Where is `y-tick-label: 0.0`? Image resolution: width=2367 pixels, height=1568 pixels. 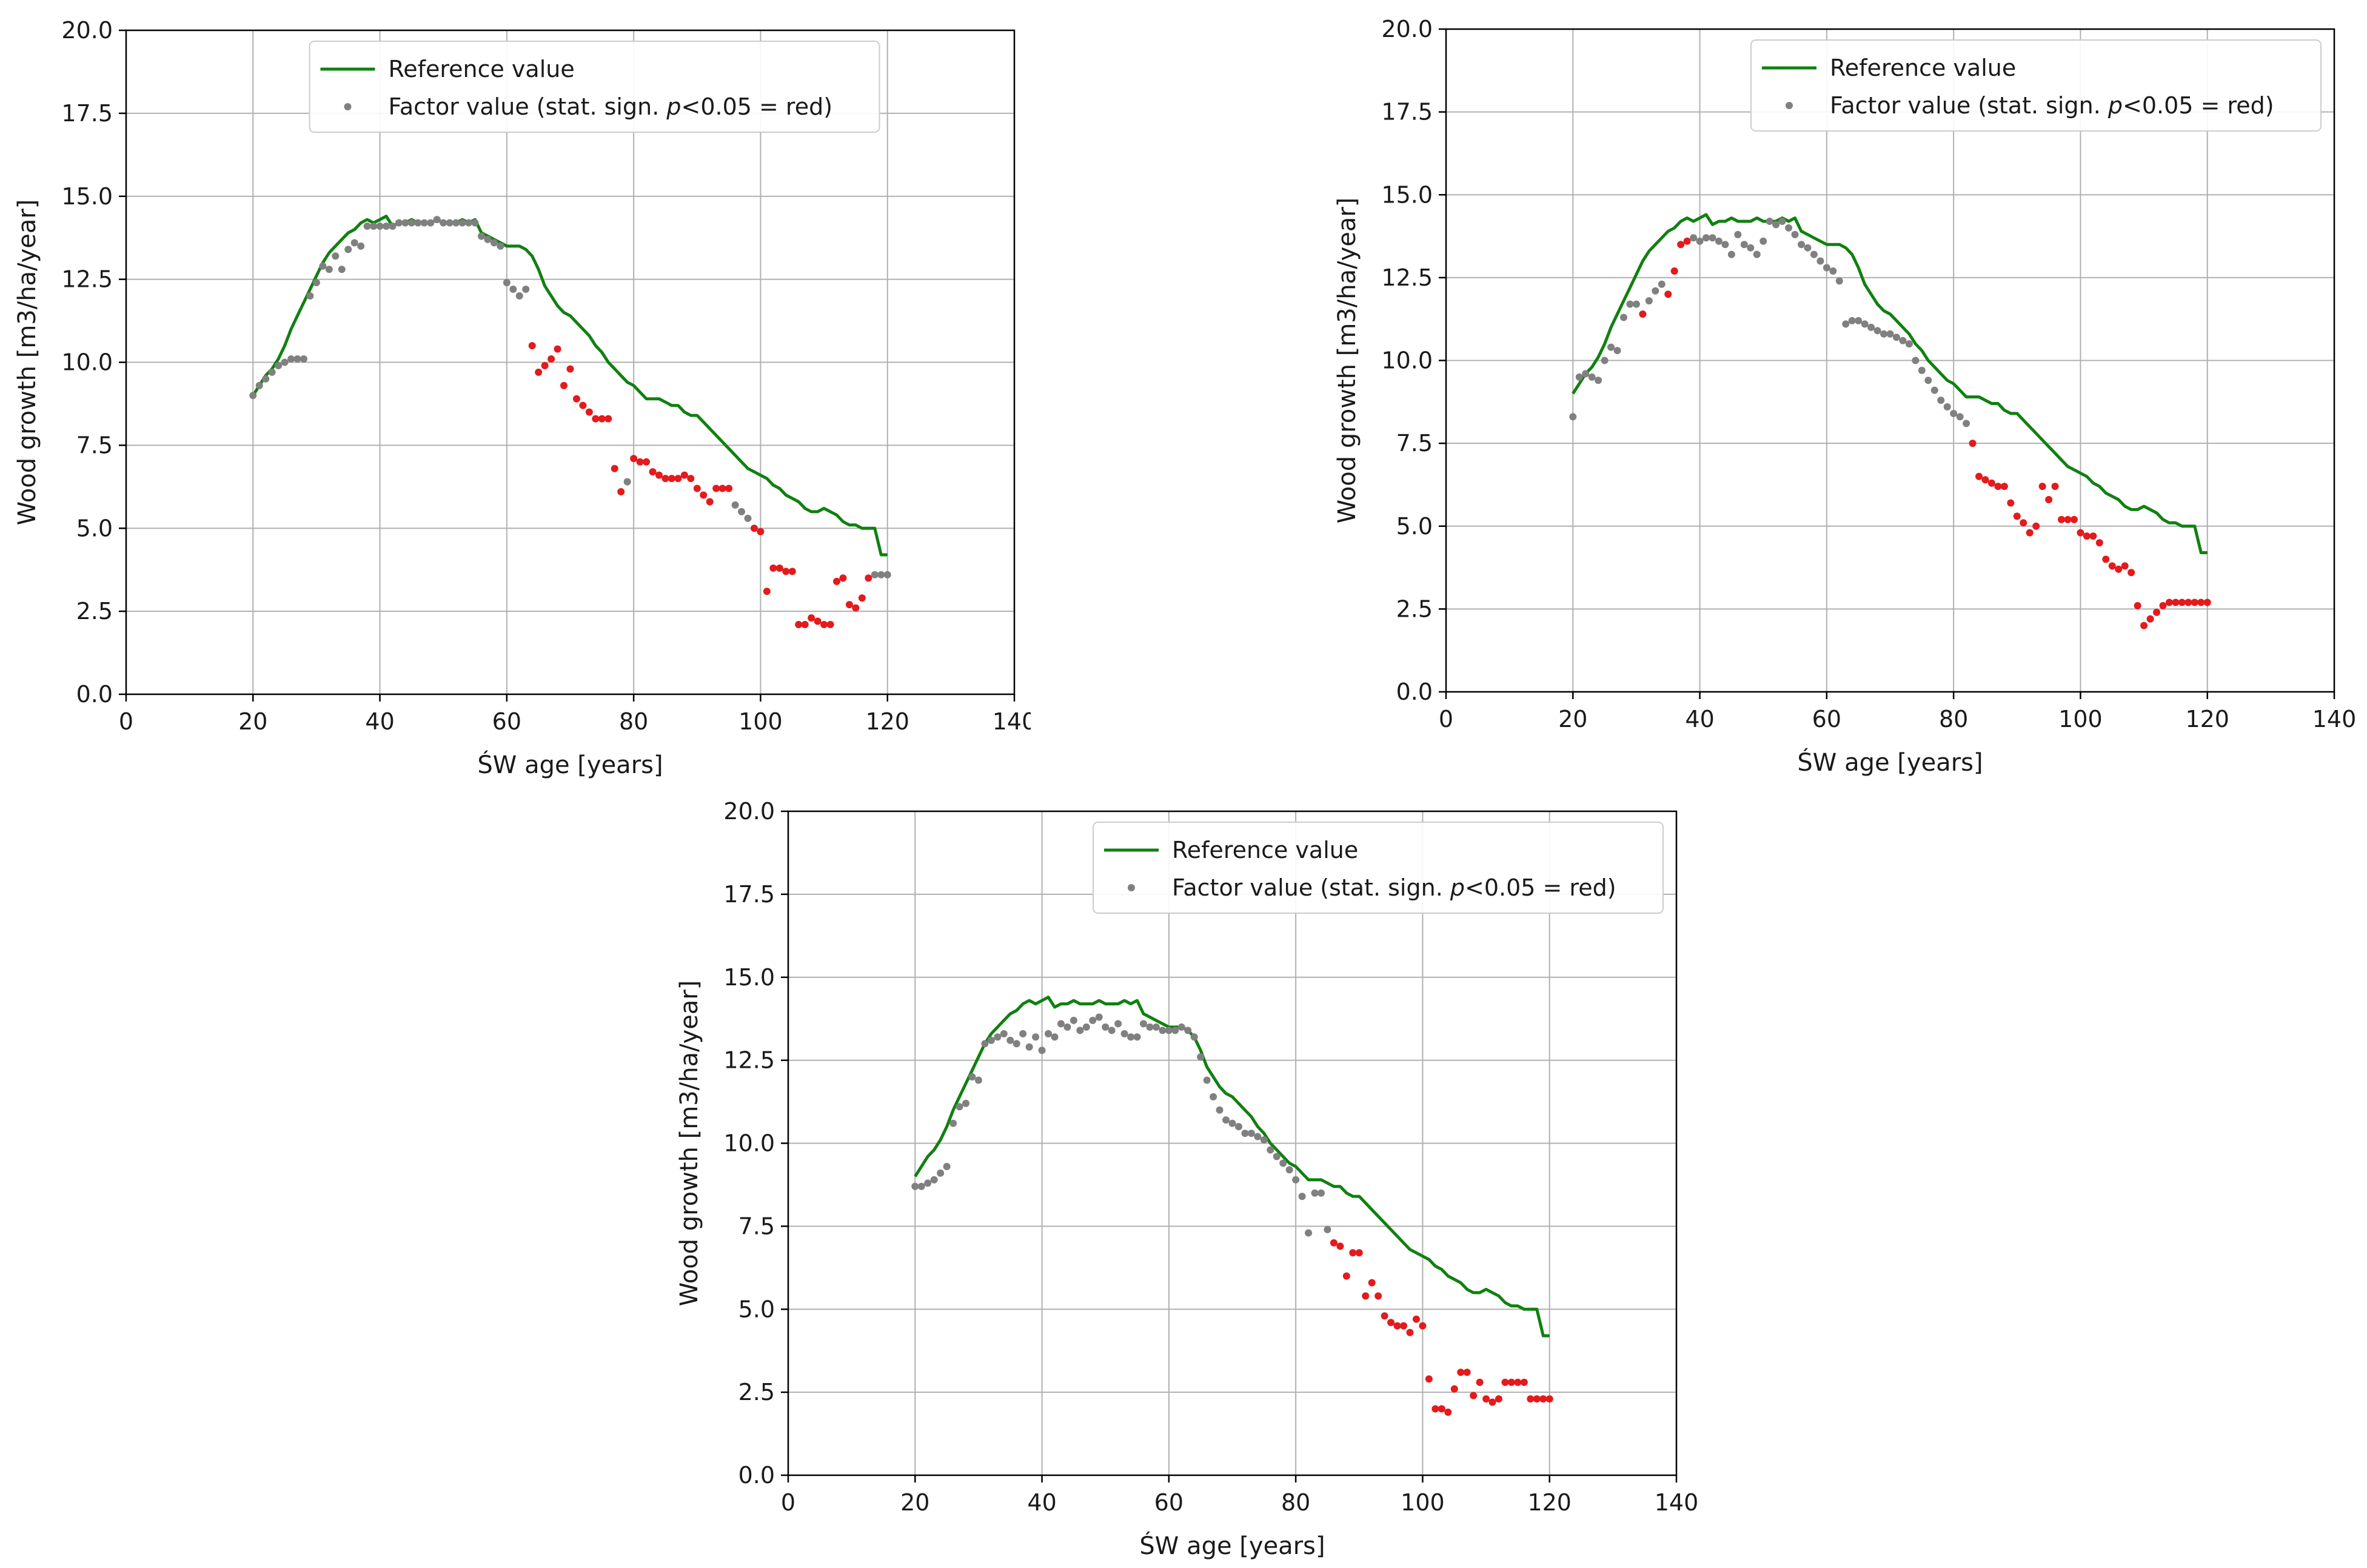
y-tick-label: 0.0 is located at coordinates (756, 1476).